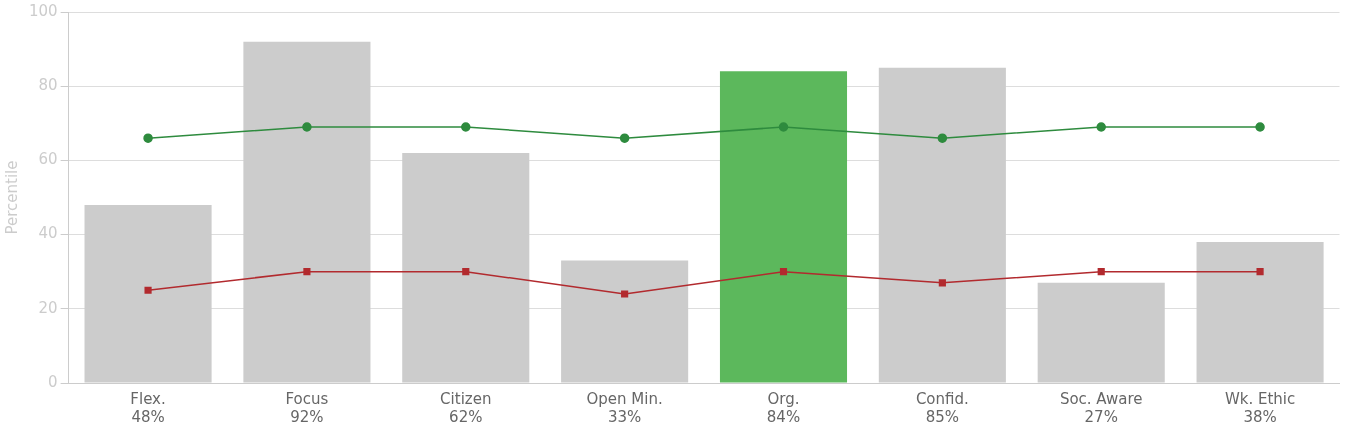  I want to click on x-tick-label: Soc. Aware, so click(1101, 398).